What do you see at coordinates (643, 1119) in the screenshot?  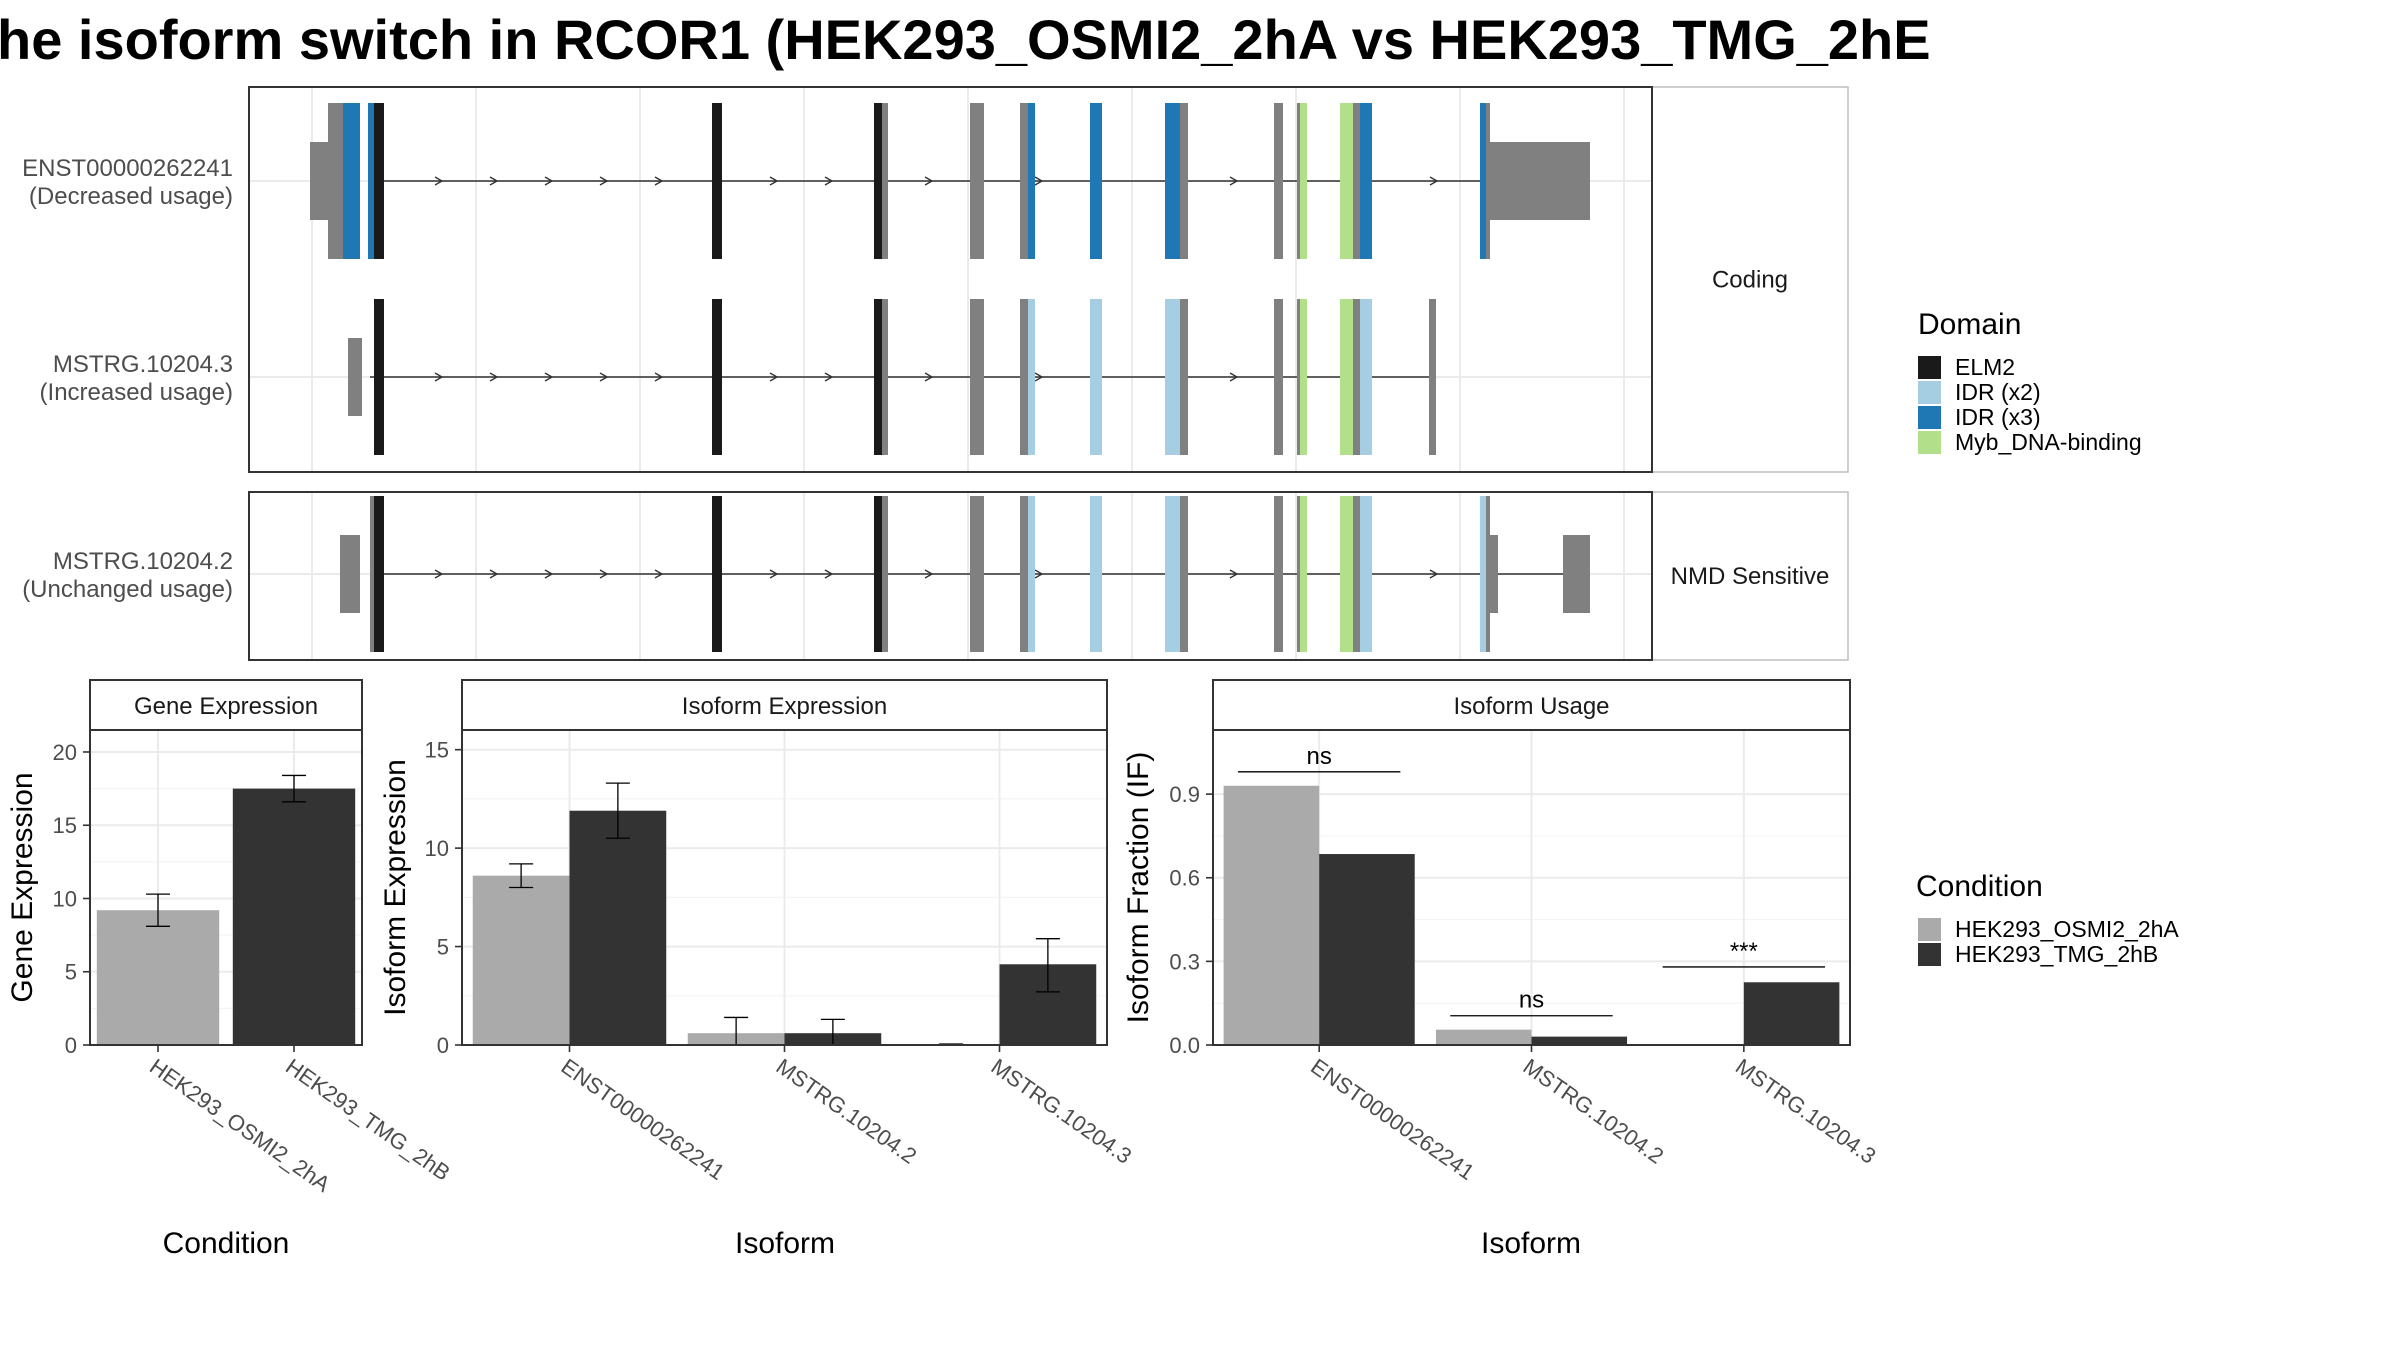 I see `x-tick-label: ENST00000262241` at bounding box center [643, 1119].